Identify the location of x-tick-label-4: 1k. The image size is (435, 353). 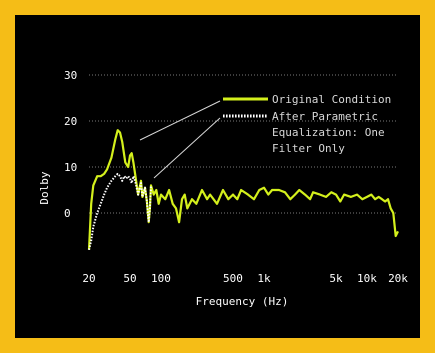
(264, 278).